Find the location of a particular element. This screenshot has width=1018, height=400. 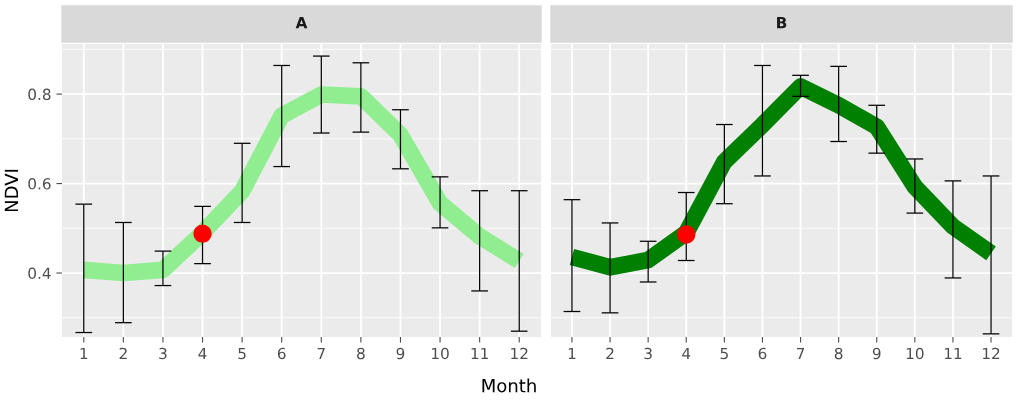

x-axis-title: Month is located at coordinates (509, 385).